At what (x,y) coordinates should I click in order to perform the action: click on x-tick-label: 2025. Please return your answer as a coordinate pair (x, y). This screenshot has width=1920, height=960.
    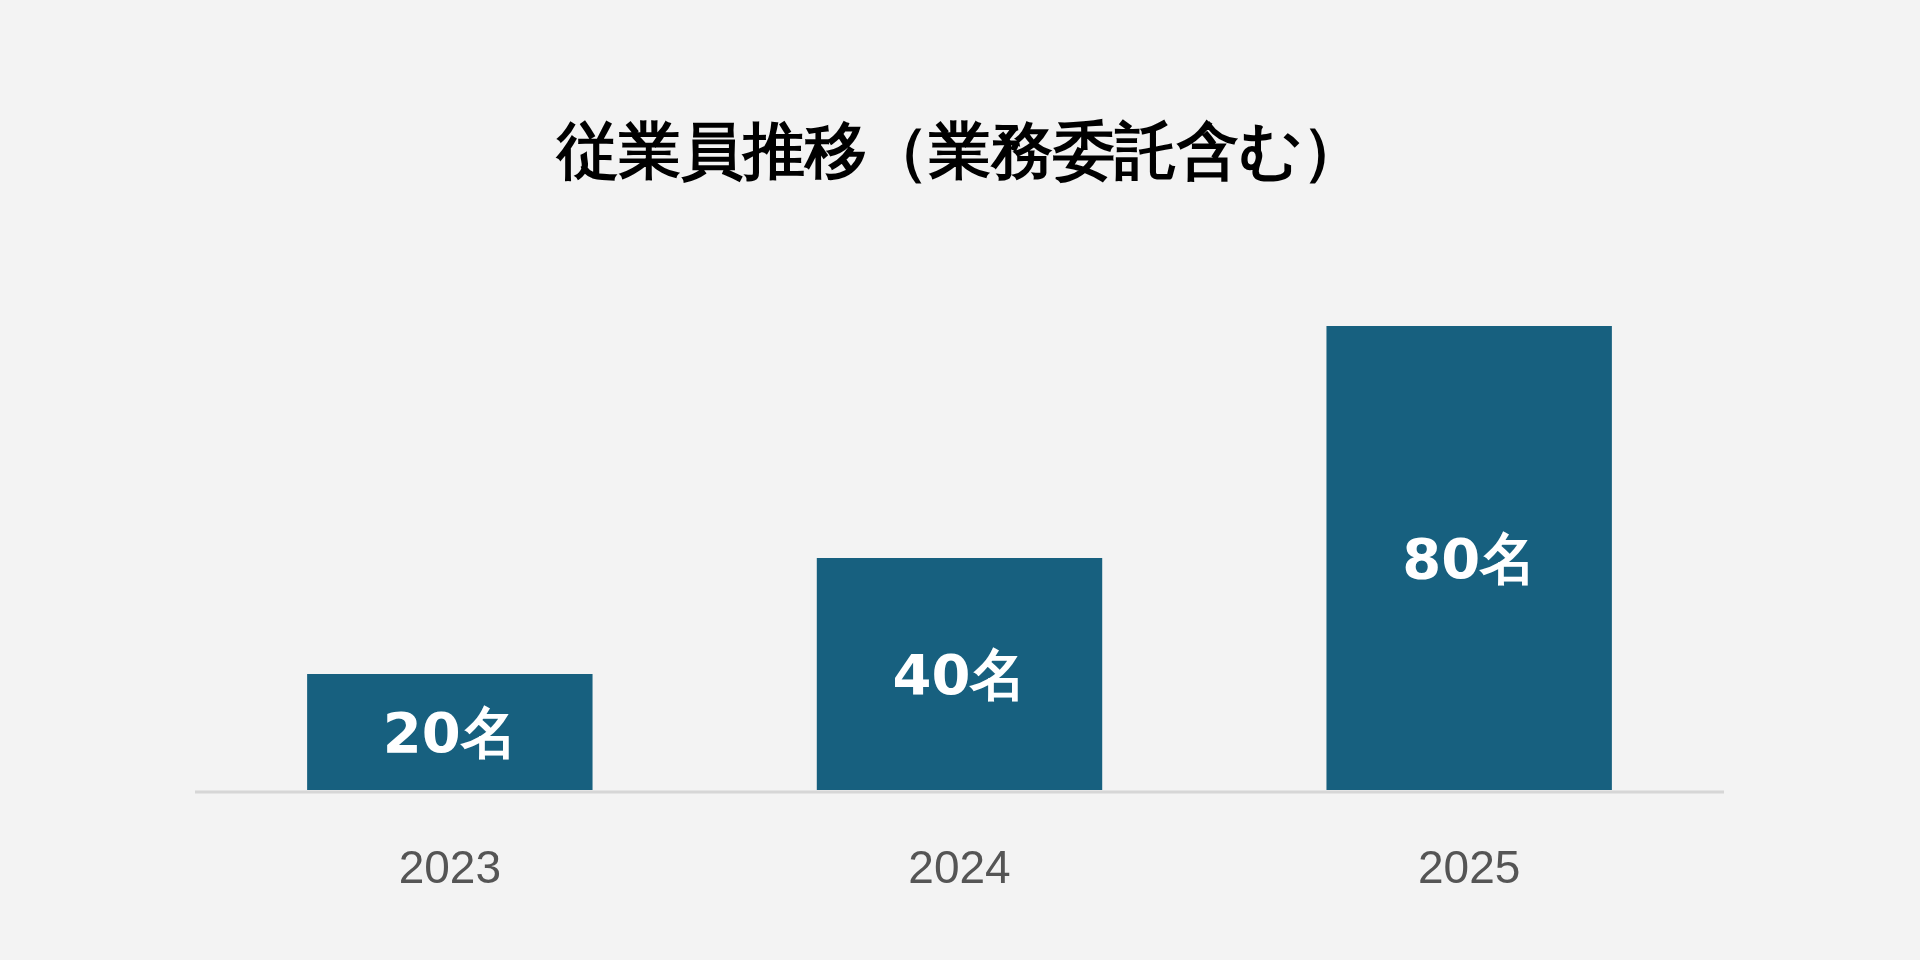
    Looking at the image, I should click on (1469, 867).